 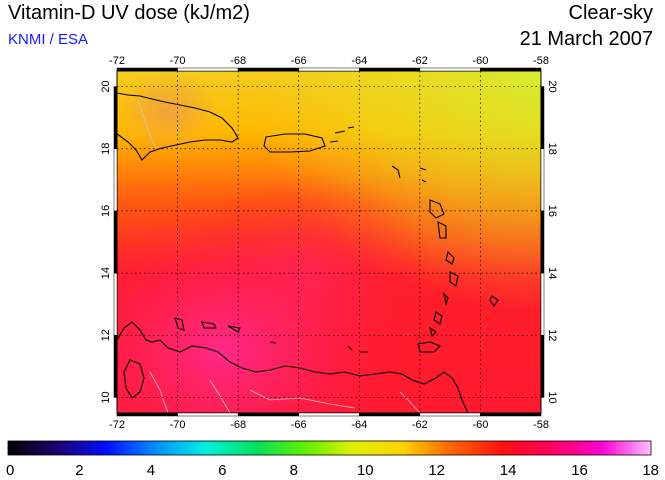 I want to click on south-america-coast, so click(x=293, y=367).